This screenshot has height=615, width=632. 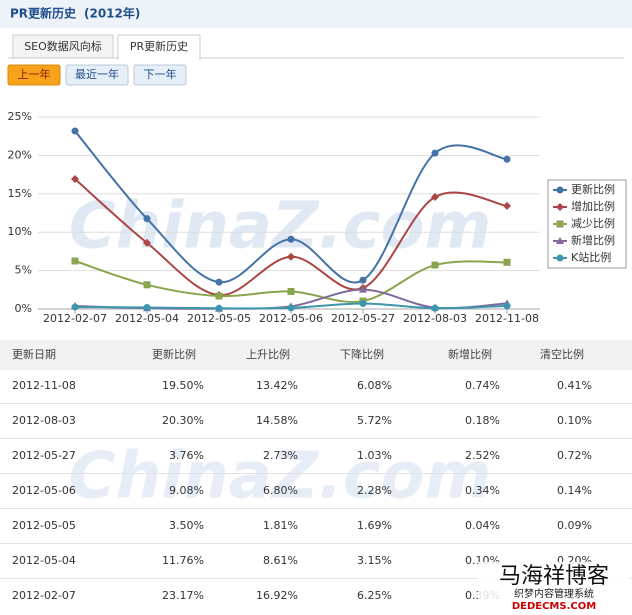 I want to click on table-header: 清空比例, so click(x=562, y=354).